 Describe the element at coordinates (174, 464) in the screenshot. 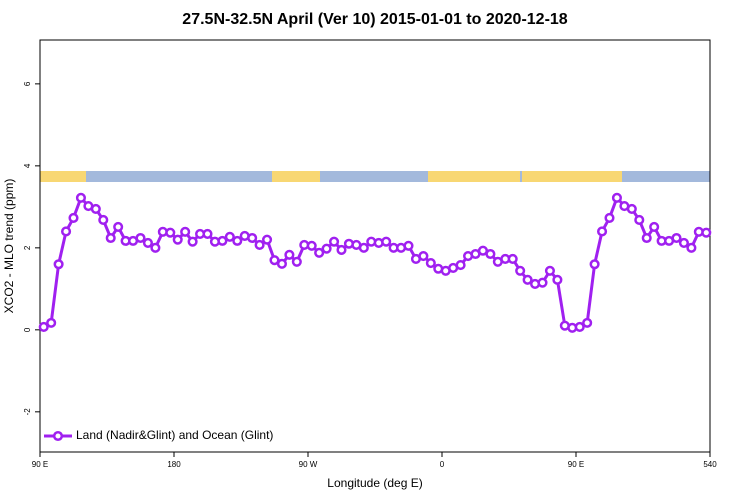

I see `x-tick-label: 180` at that location.